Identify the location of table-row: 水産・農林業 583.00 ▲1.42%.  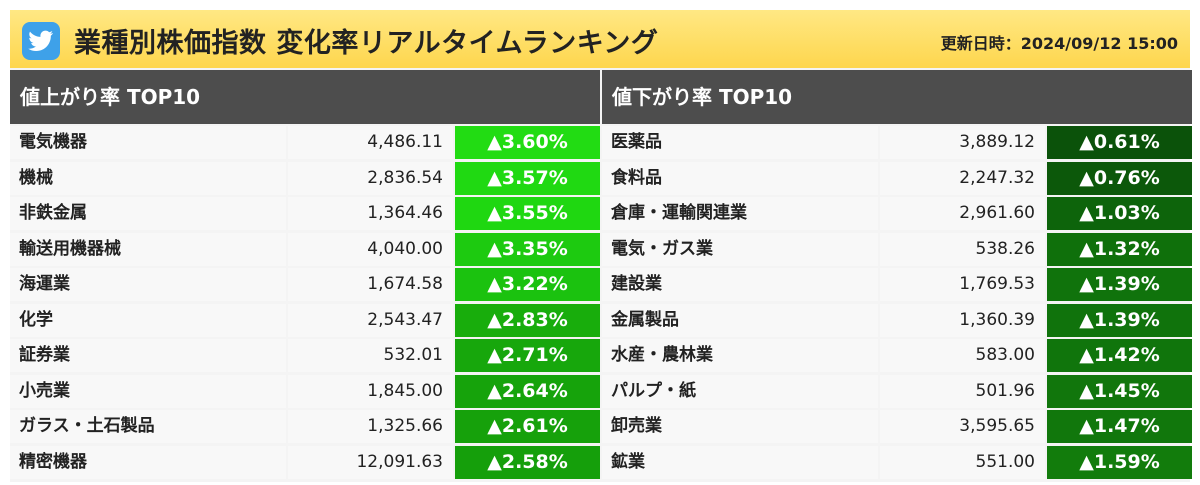
(897, 356).